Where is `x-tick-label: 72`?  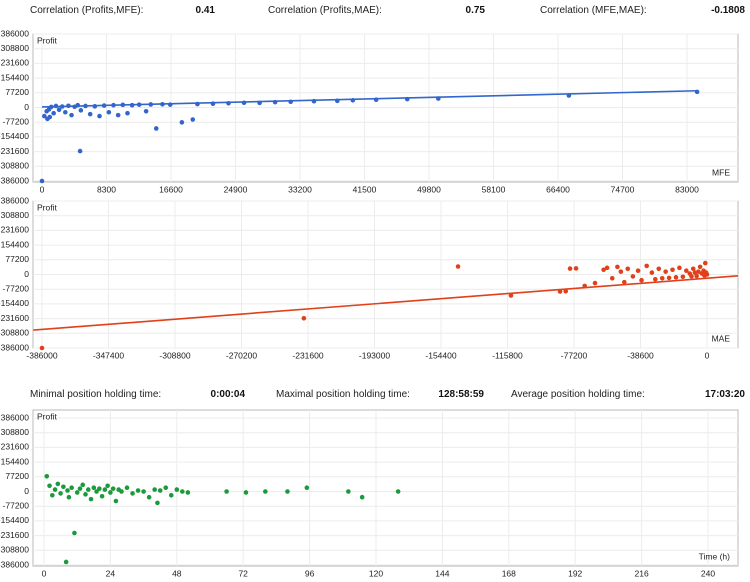
x-tick-label: 72 is located at coordinates (243, 573).